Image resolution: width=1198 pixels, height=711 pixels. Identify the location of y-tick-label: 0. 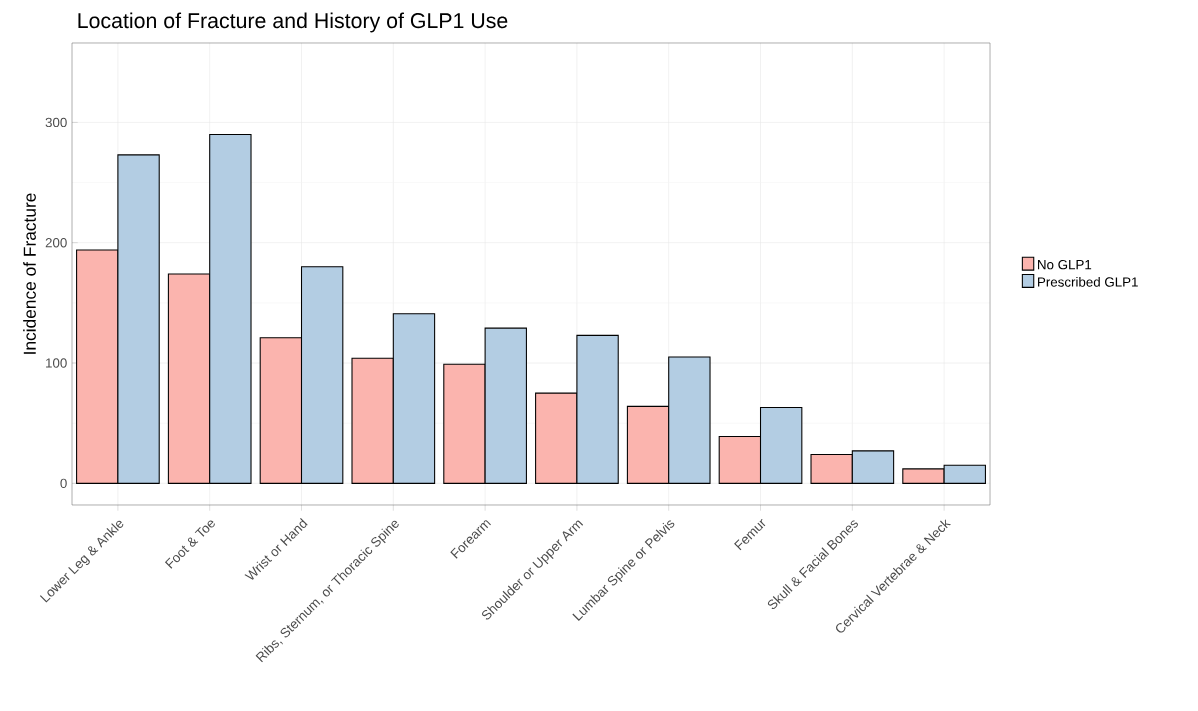
(63, 483).